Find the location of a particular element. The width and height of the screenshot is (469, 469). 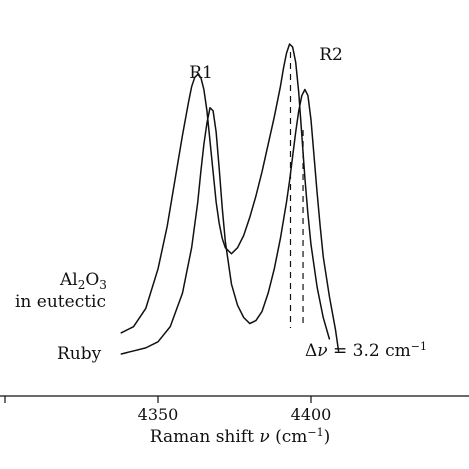

al2o3-base-text: Al is located at coordinates (68, 280).